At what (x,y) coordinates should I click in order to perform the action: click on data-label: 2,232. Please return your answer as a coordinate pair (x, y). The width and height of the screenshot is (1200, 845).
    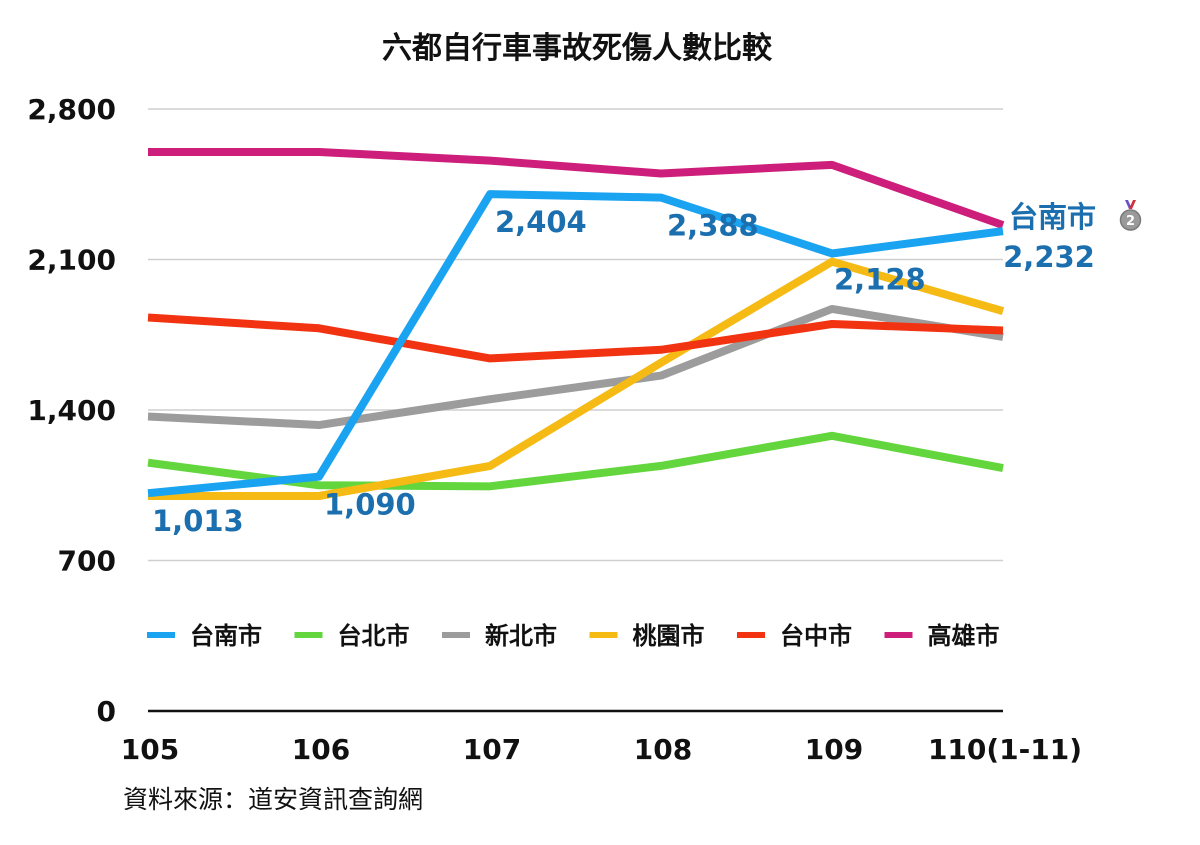
    Looking at the image, I should click on (1049, 257).